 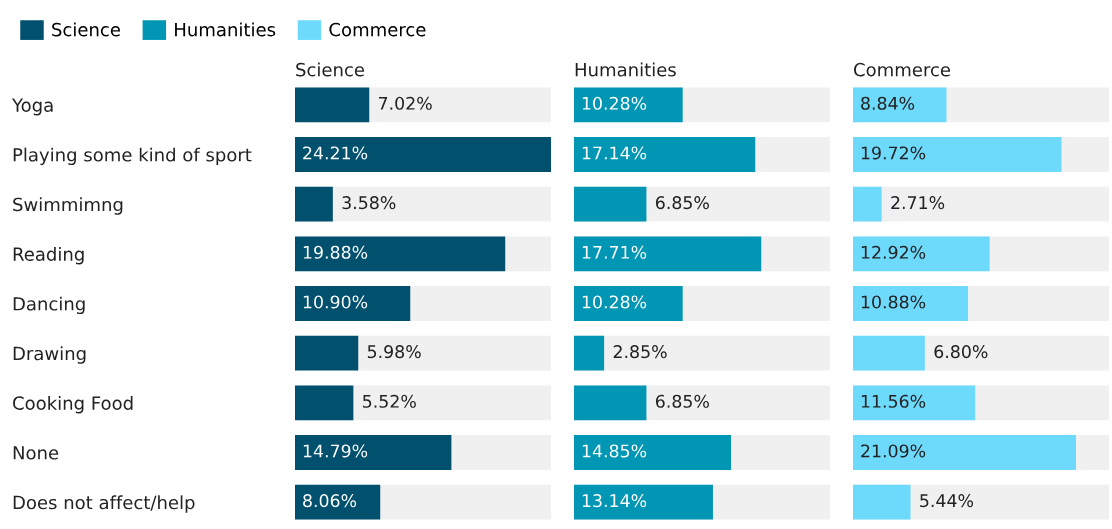 What do you see at coordinates (132, 156) in the screenshot?
I see `y-tick-label: Playing some kind of sport` at bounding box center [132, 156].